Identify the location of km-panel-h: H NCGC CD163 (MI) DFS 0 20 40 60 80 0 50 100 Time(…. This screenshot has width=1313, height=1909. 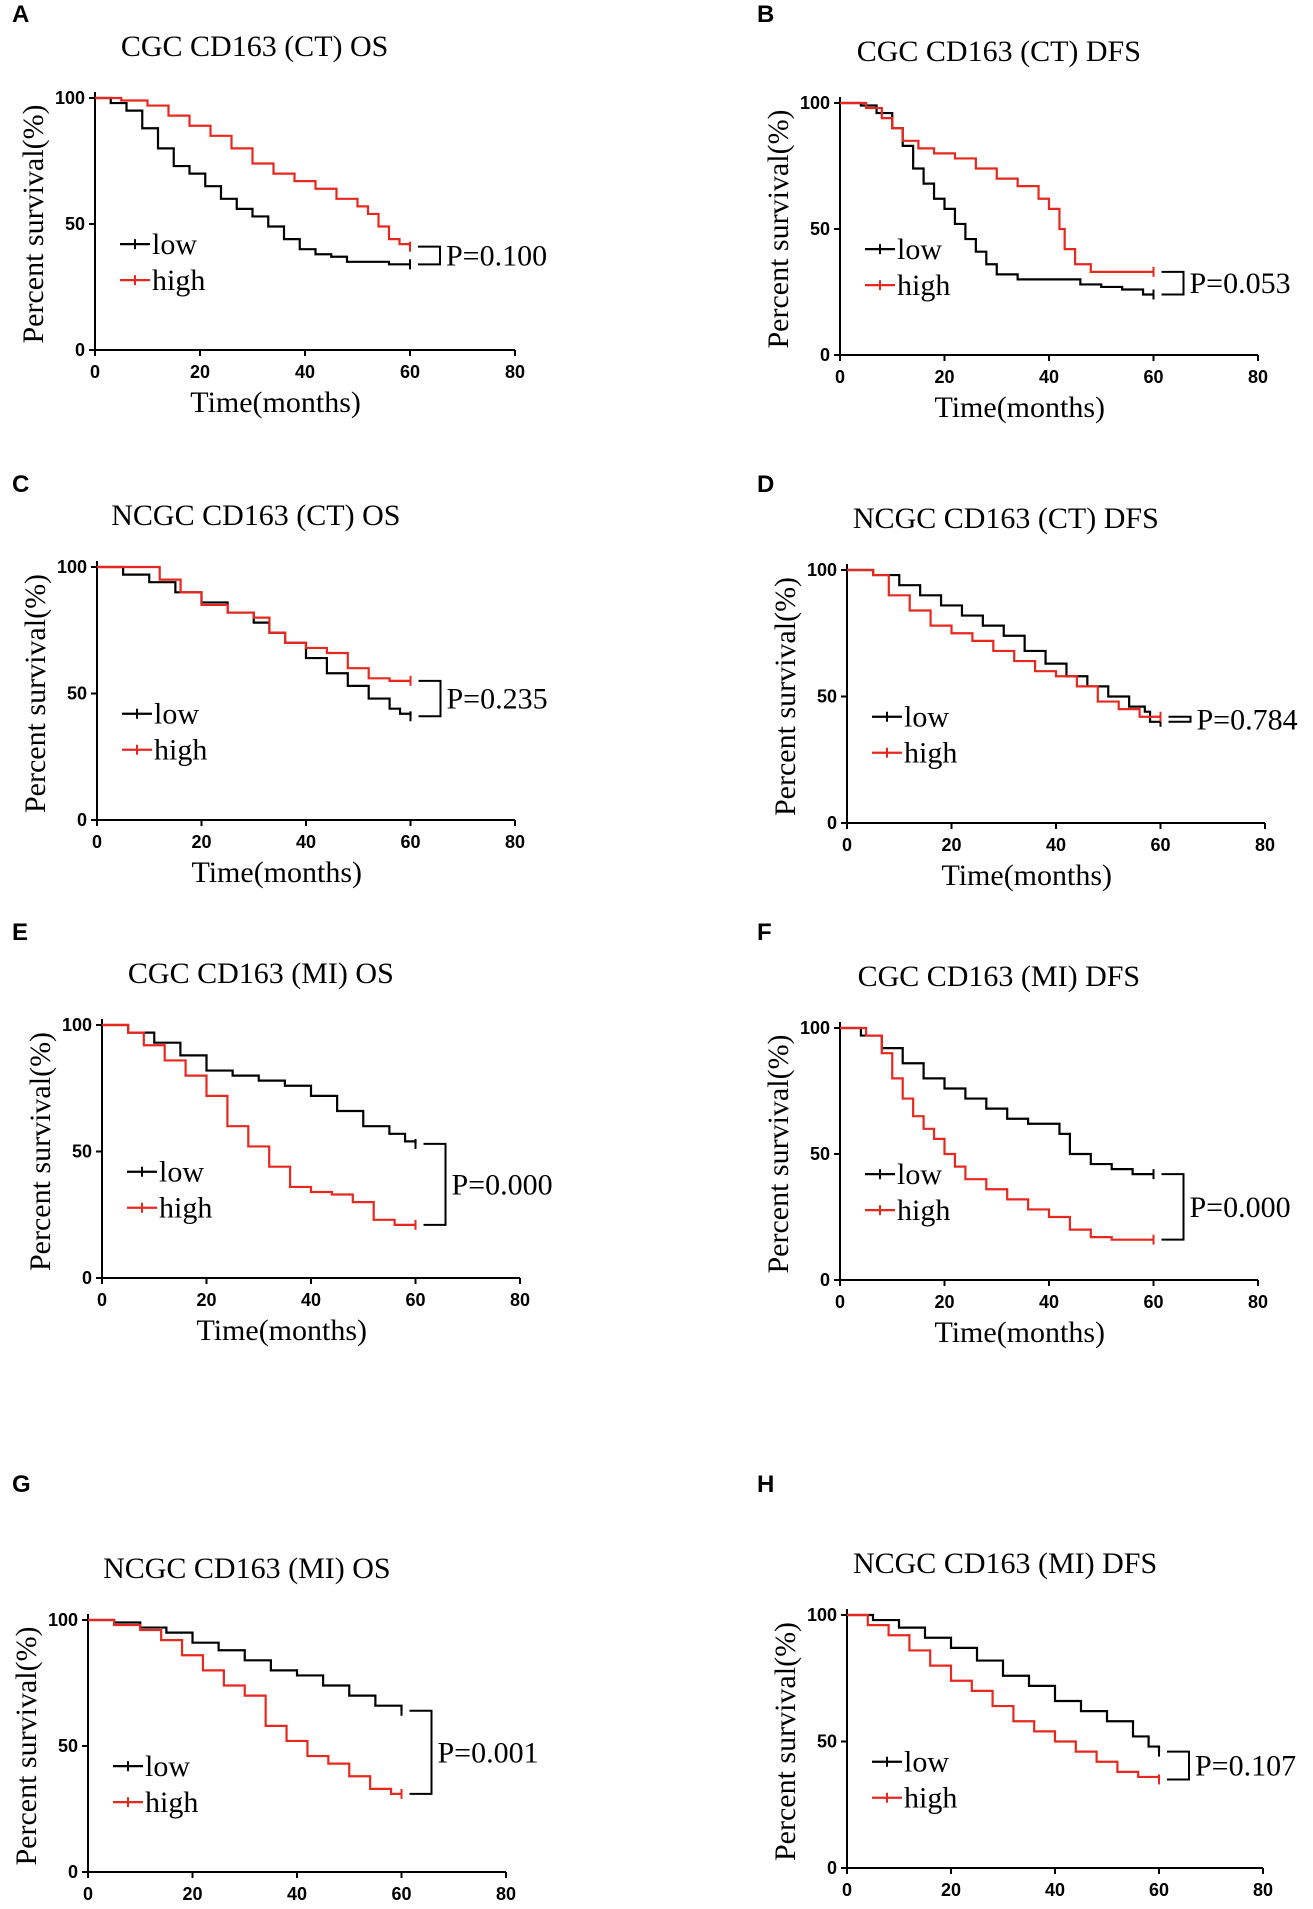
(1026, 1690).